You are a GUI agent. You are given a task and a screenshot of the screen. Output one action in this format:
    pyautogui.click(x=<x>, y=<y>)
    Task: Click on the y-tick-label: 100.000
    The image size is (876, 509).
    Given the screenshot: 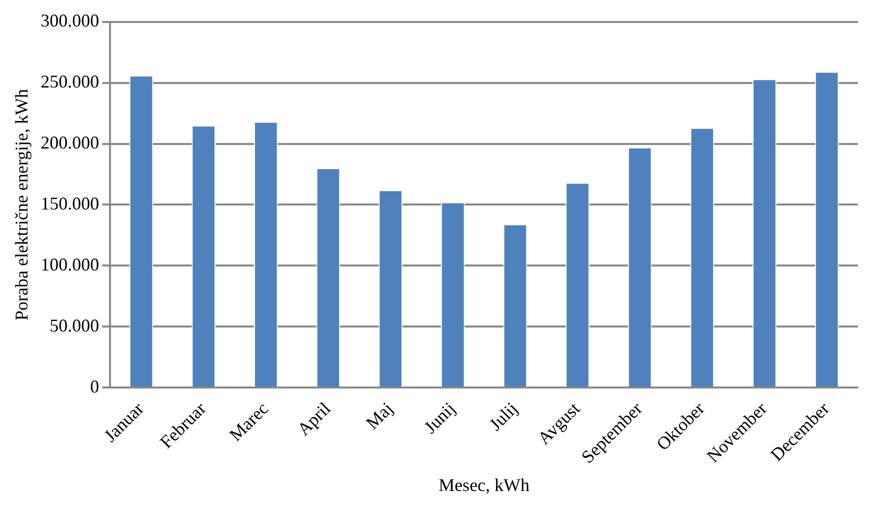 What is the action you would take?
    pyautogui.click(x=70, y=264)
    